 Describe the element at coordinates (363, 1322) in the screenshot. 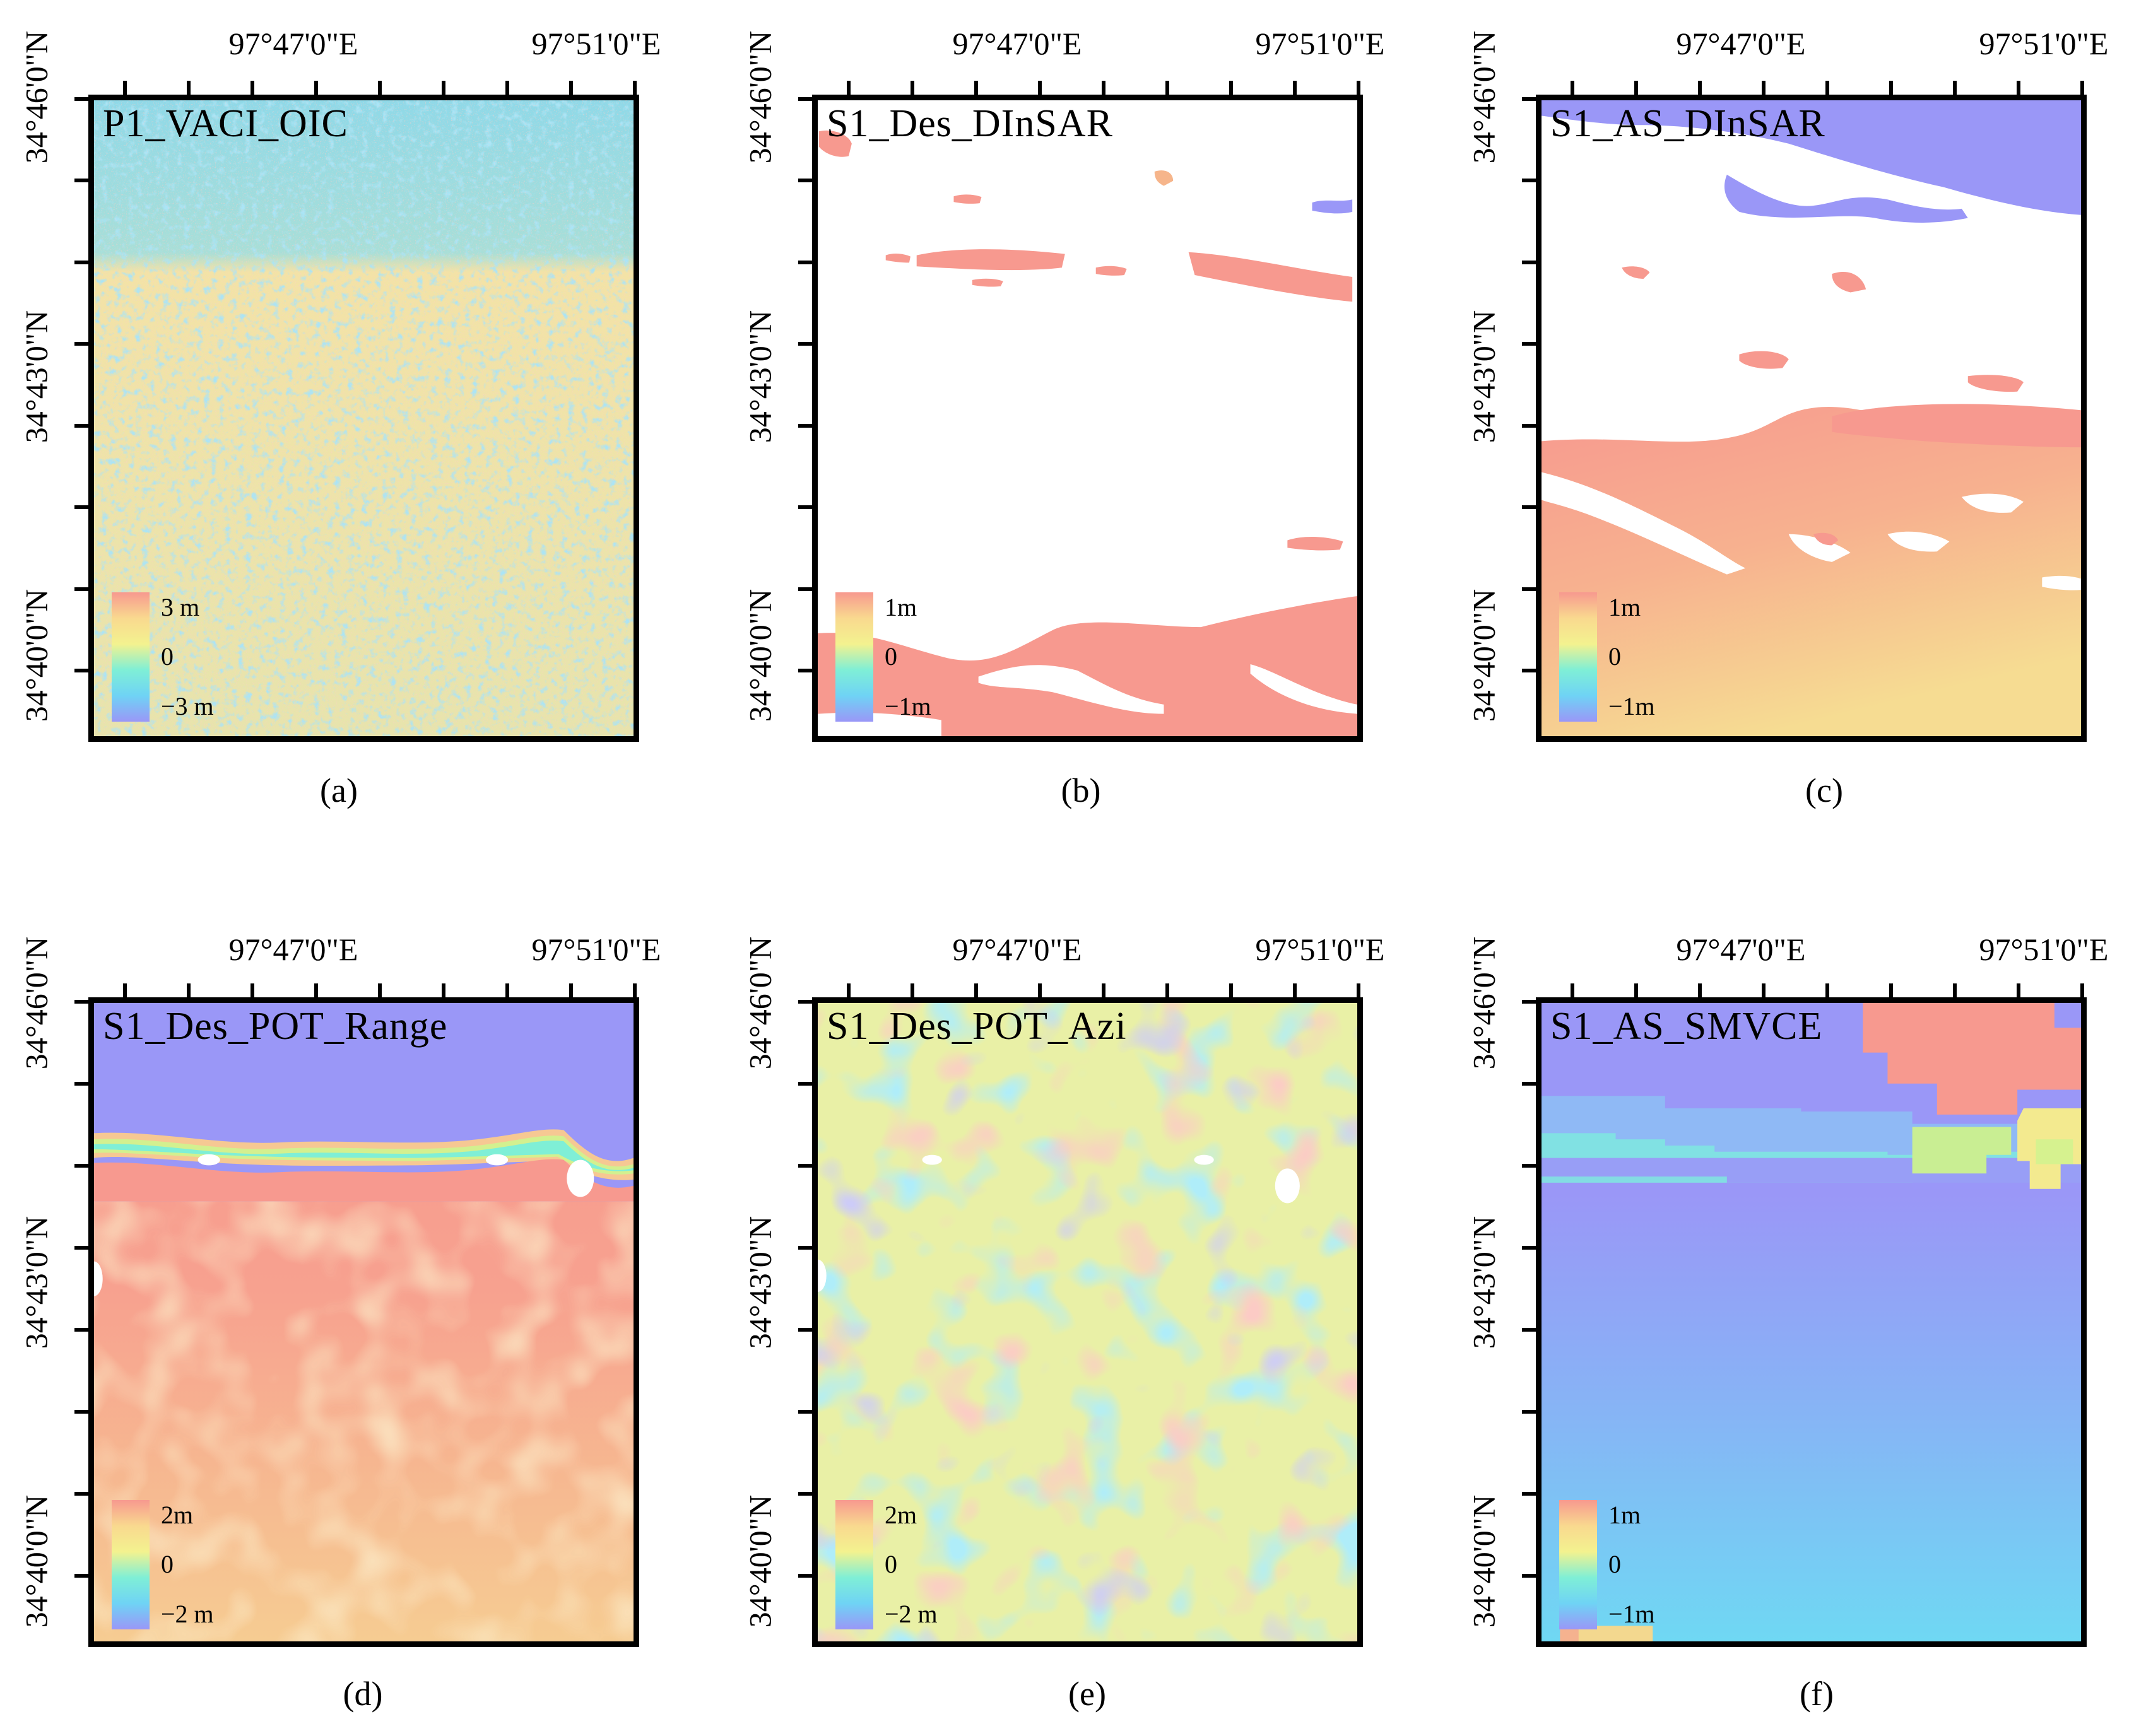

I see `map-frame-d: S1_Des_POT_Range 2m 0 −2 m` at that location.